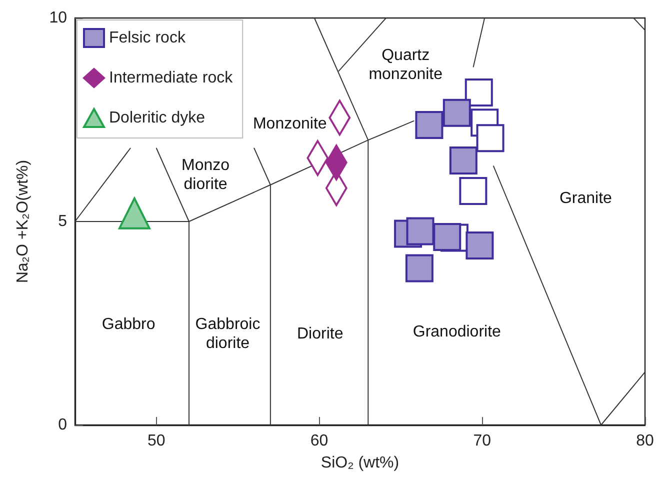 The height and width of the screenshot is (481, 657). Describe the element at coordinates (63, 425) in the screenshot. I see `y-tick-label: 0` at that location.